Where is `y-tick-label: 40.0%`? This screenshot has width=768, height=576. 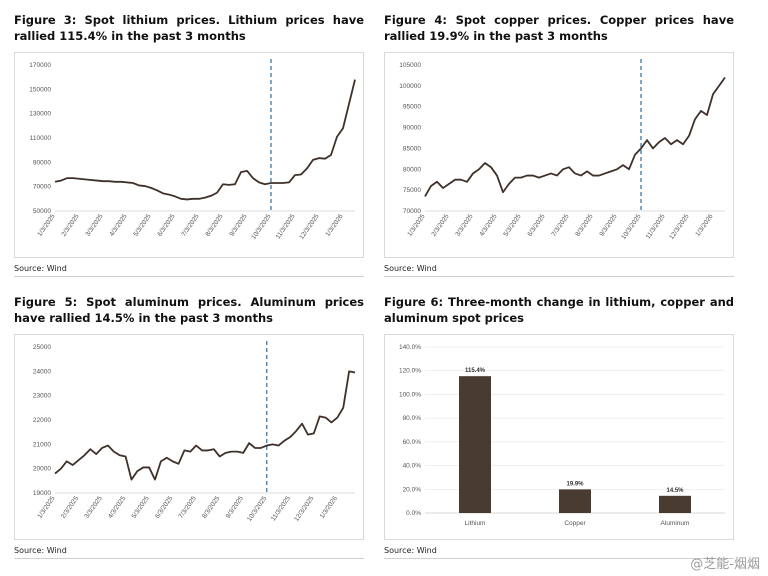
y-tick-label: 40.0% is located at coordinates (412, 466).